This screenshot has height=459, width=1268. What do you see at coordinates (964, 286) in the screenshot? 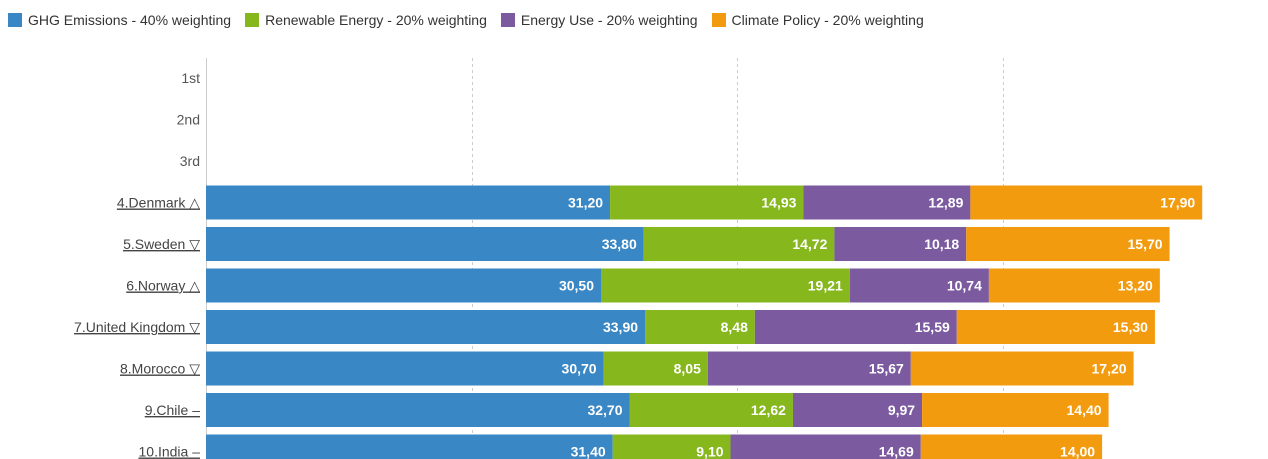
I see `bar-value-label-energy_use-6: 10,74` at bounding box center [964, 286].